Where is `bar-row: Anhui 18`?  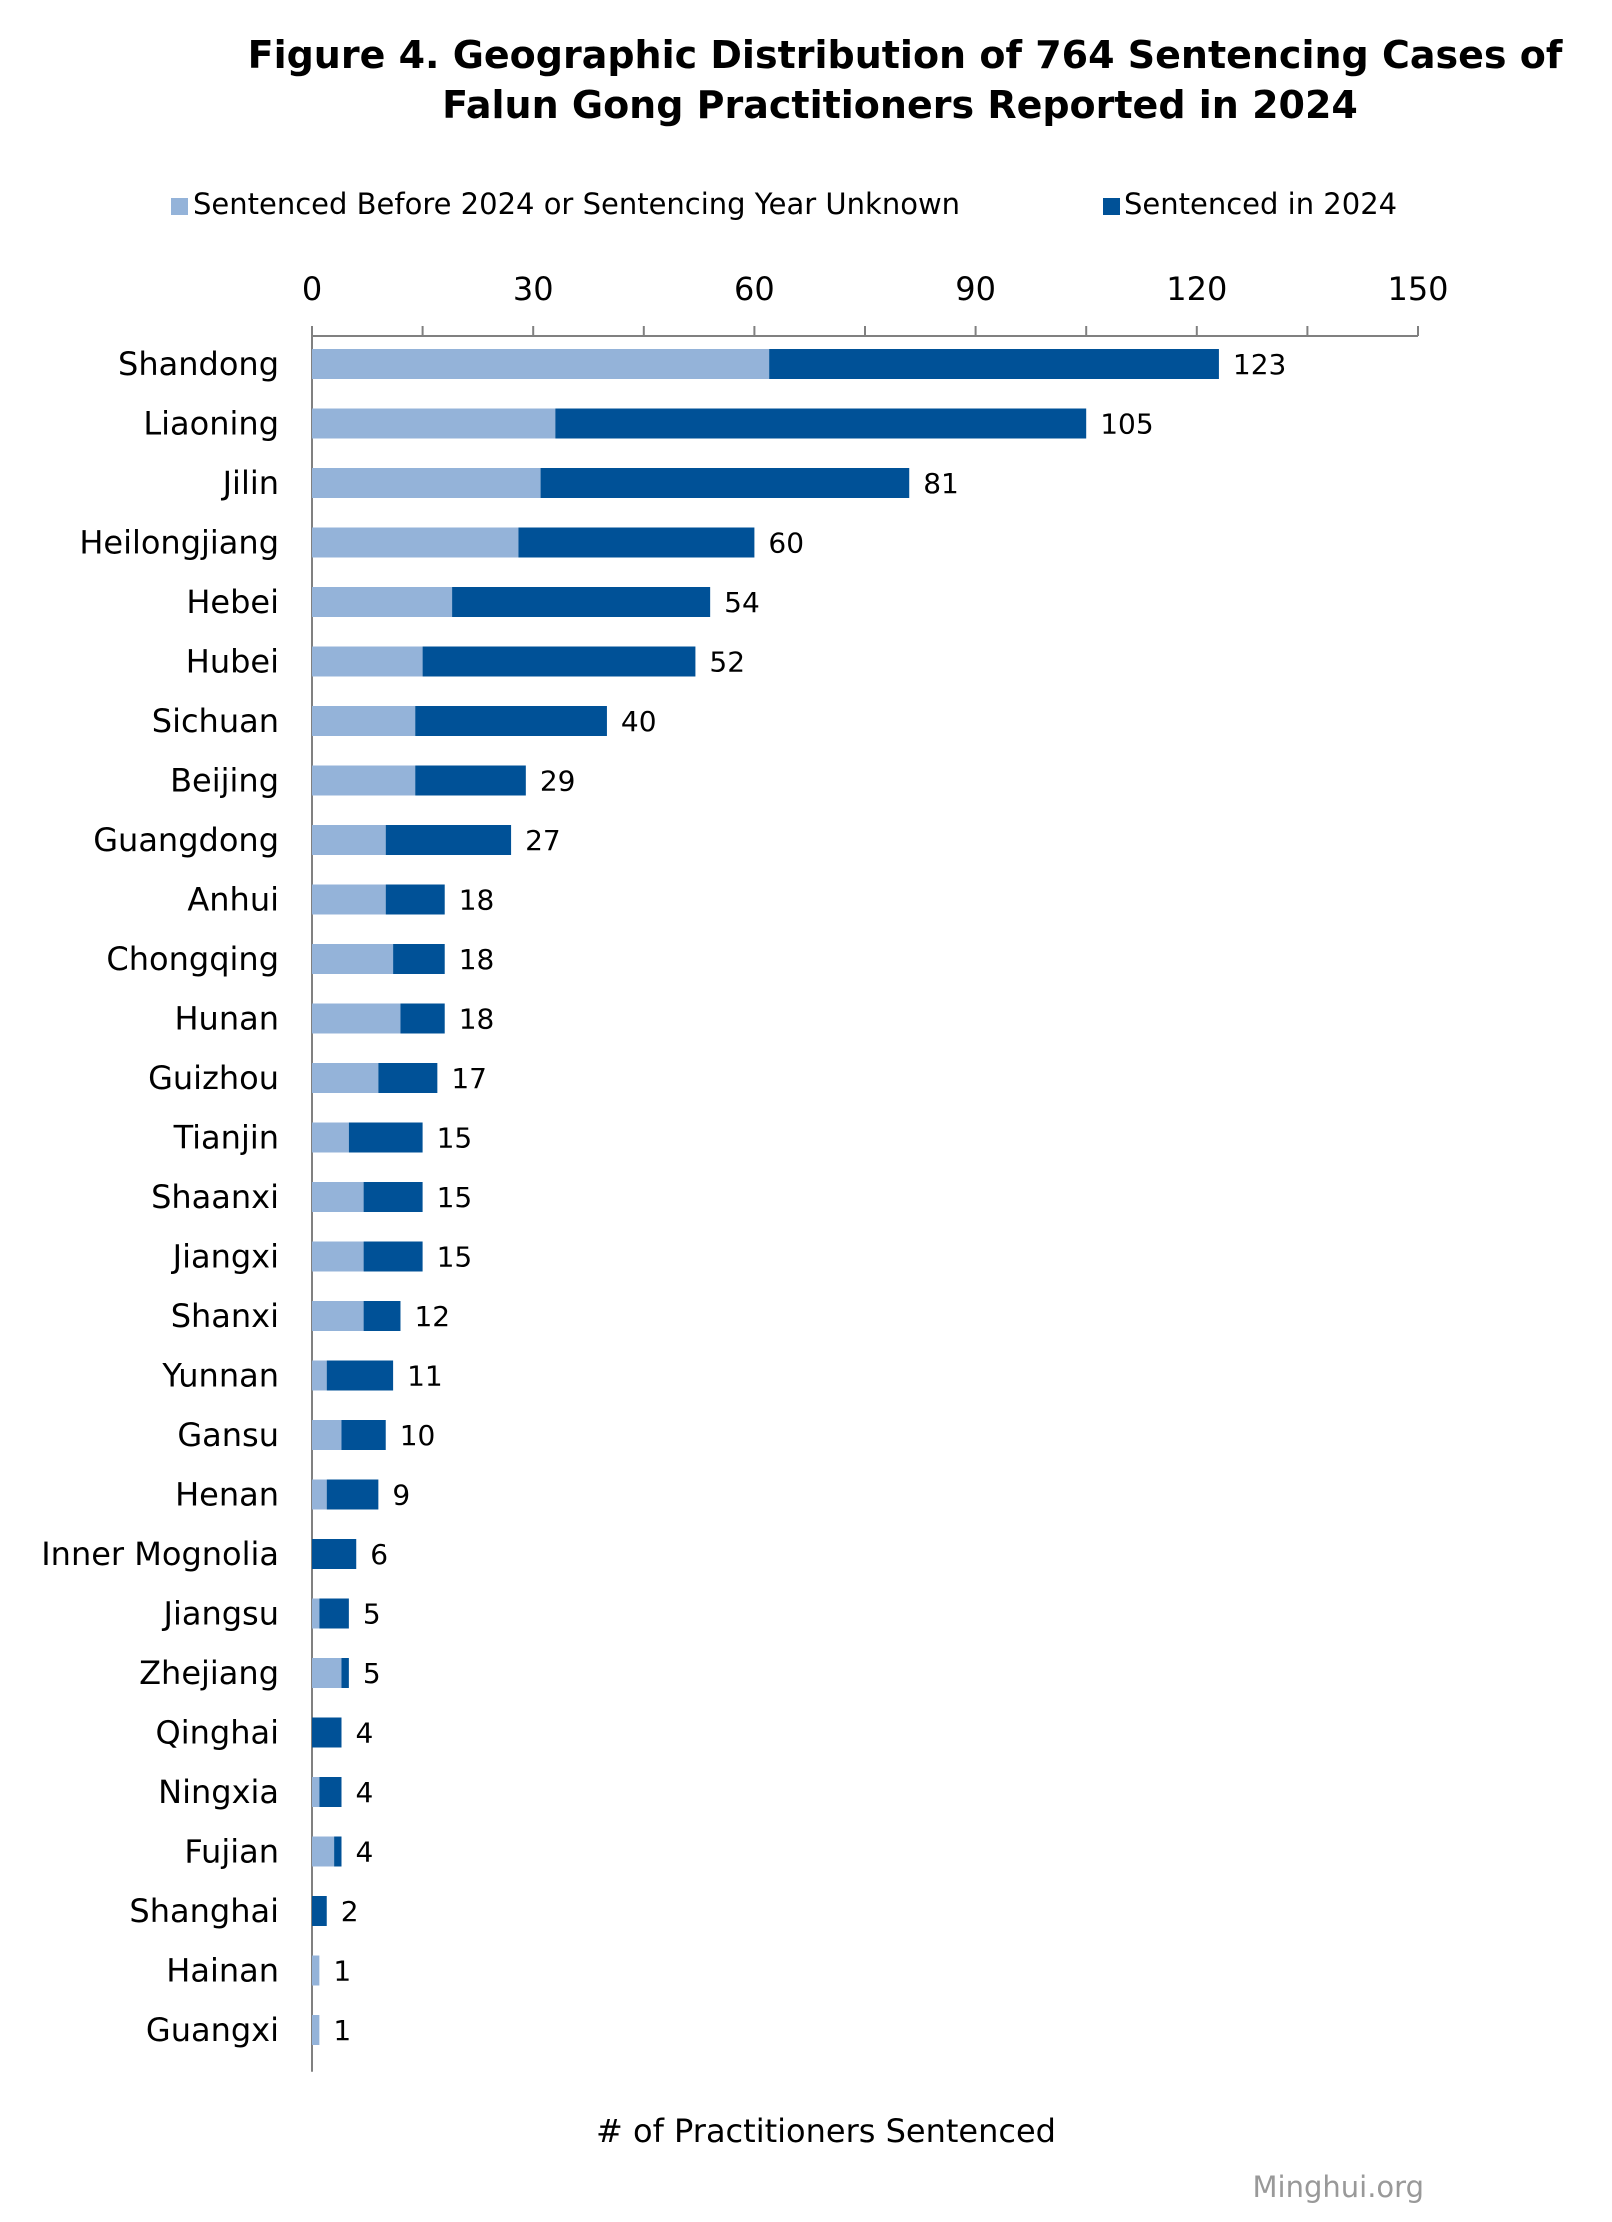
bar-row: Anhui 18 is located at coordinates (340, 900).